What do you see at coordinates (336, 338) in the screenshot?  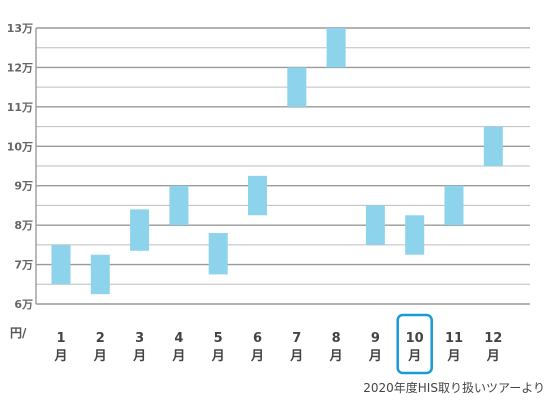 I see `x-tick-label-number: 8` at bounding box center [336, 338].